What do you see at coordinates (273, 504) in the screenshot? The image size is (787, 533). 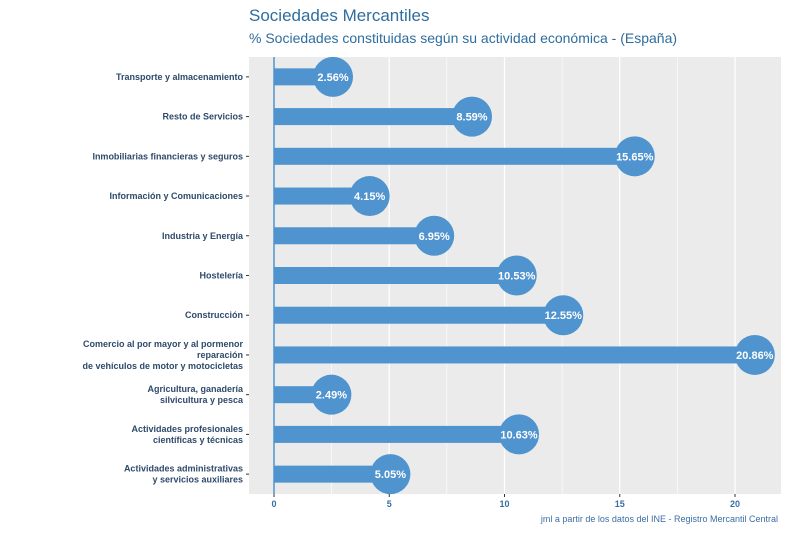 I see `x-tick-label: 0` at bounding box center [273, 504].